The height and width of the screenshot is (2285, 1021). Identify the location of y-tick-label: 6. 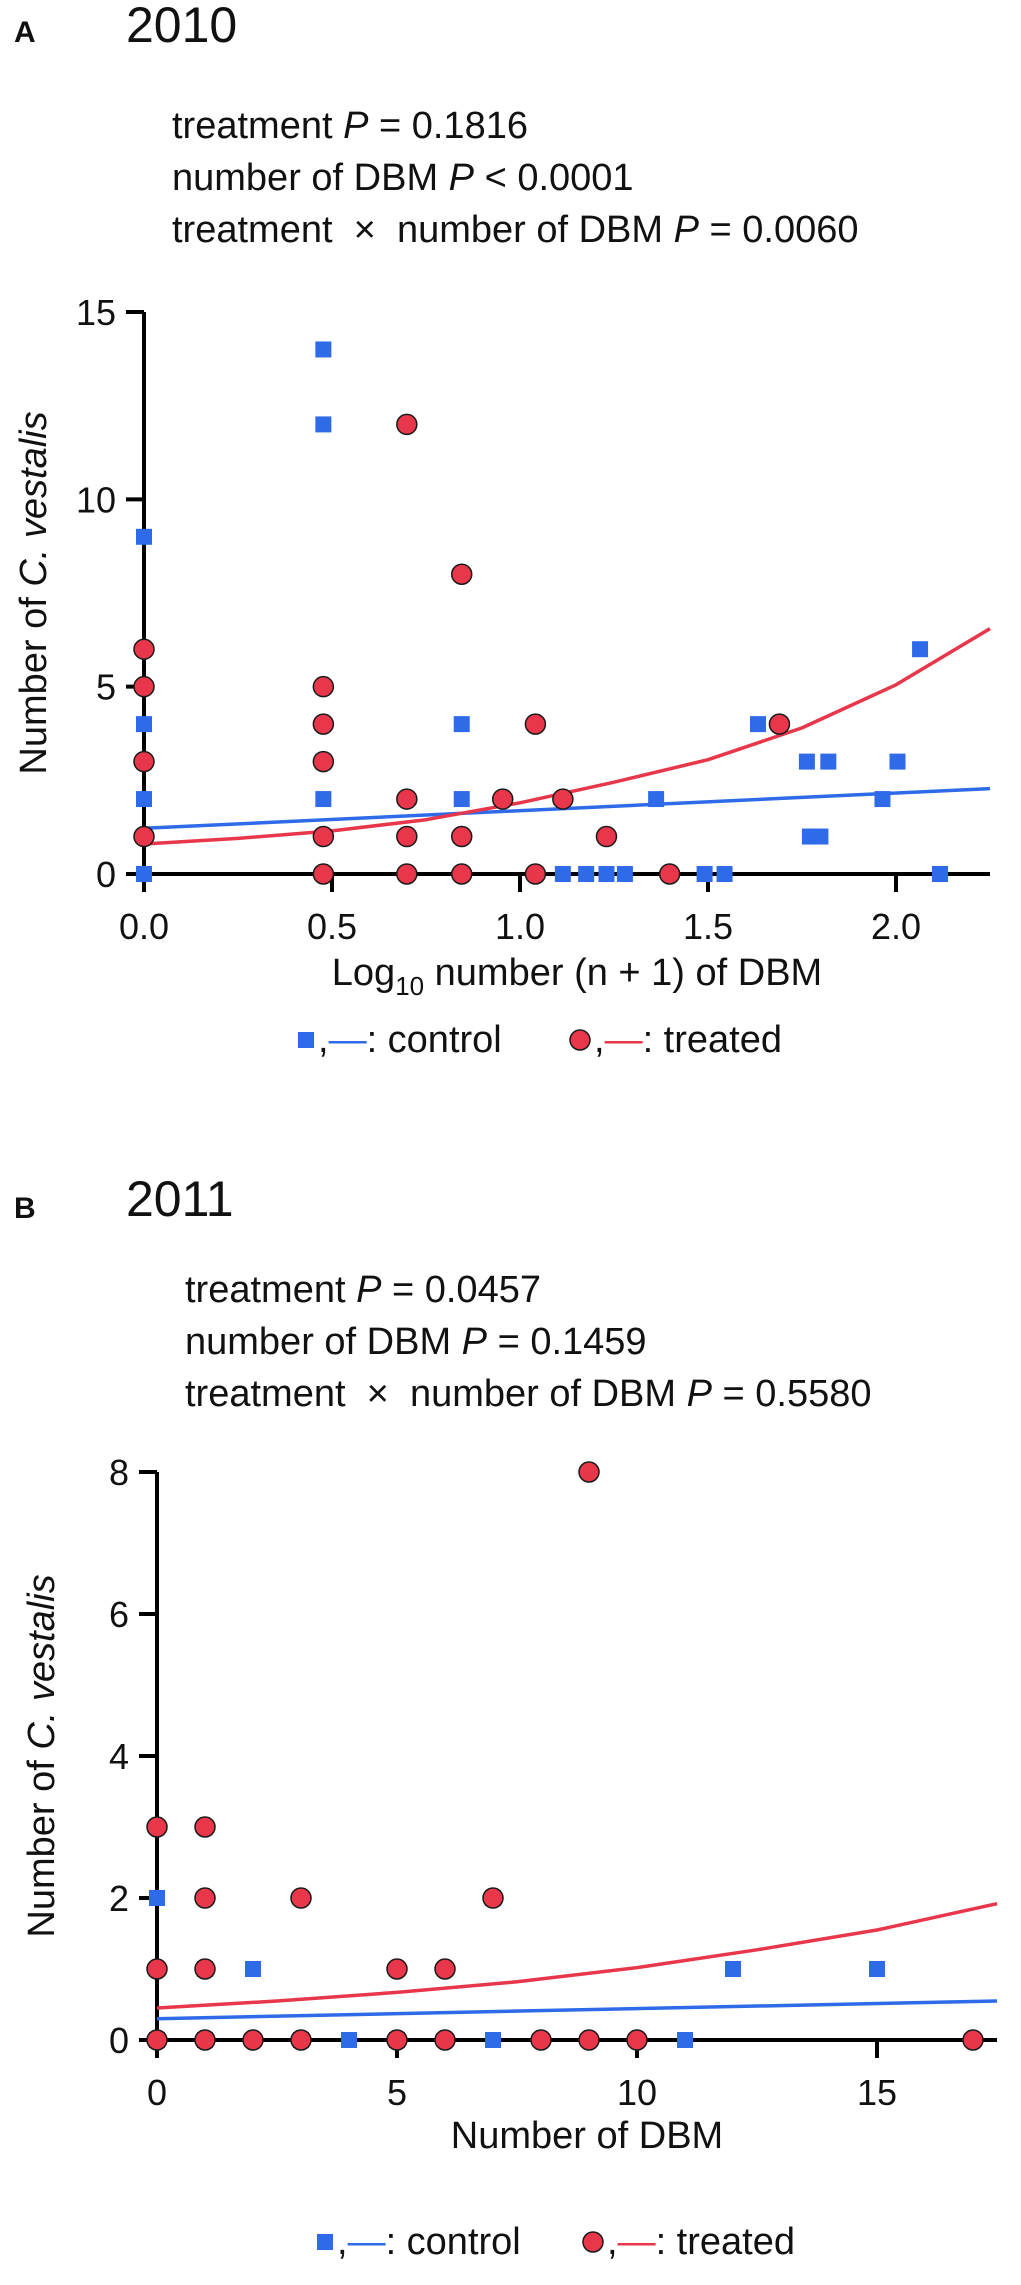
(119, 1614).